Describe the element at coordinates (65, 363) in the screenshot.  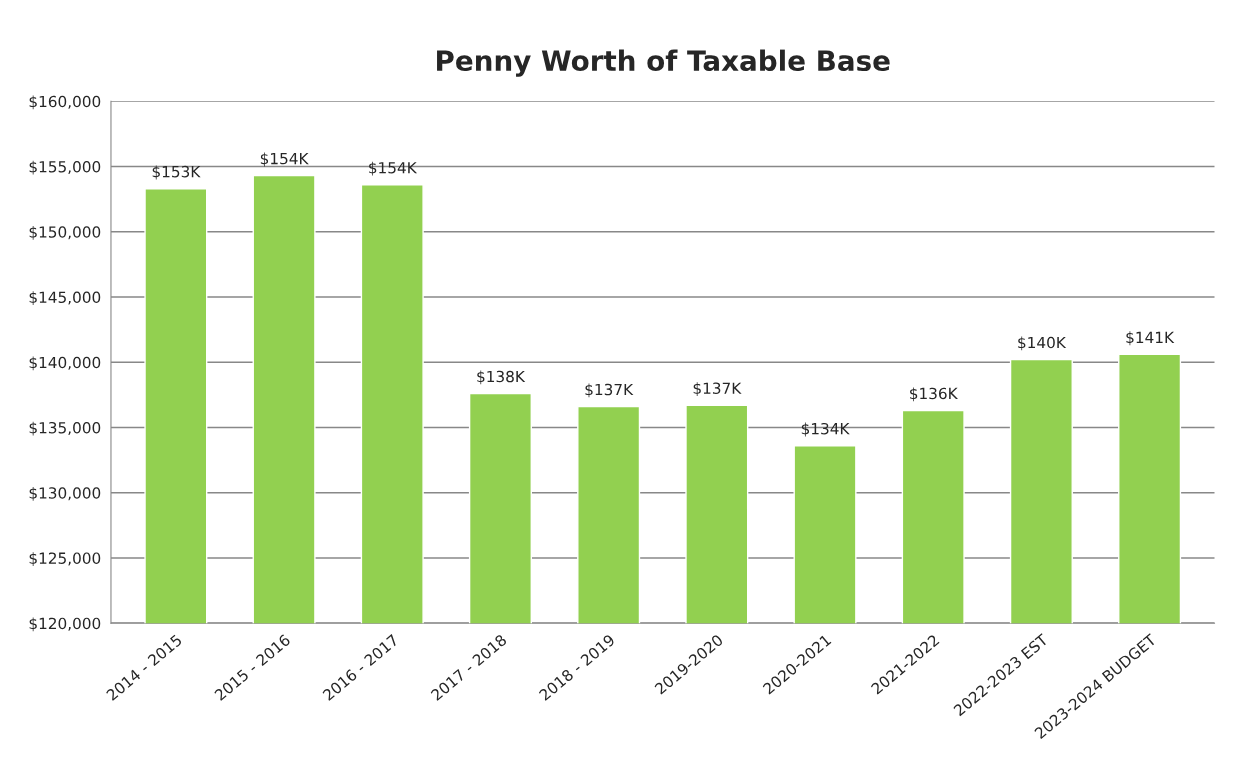
I see `y-tick-label: $140,000` at that location.